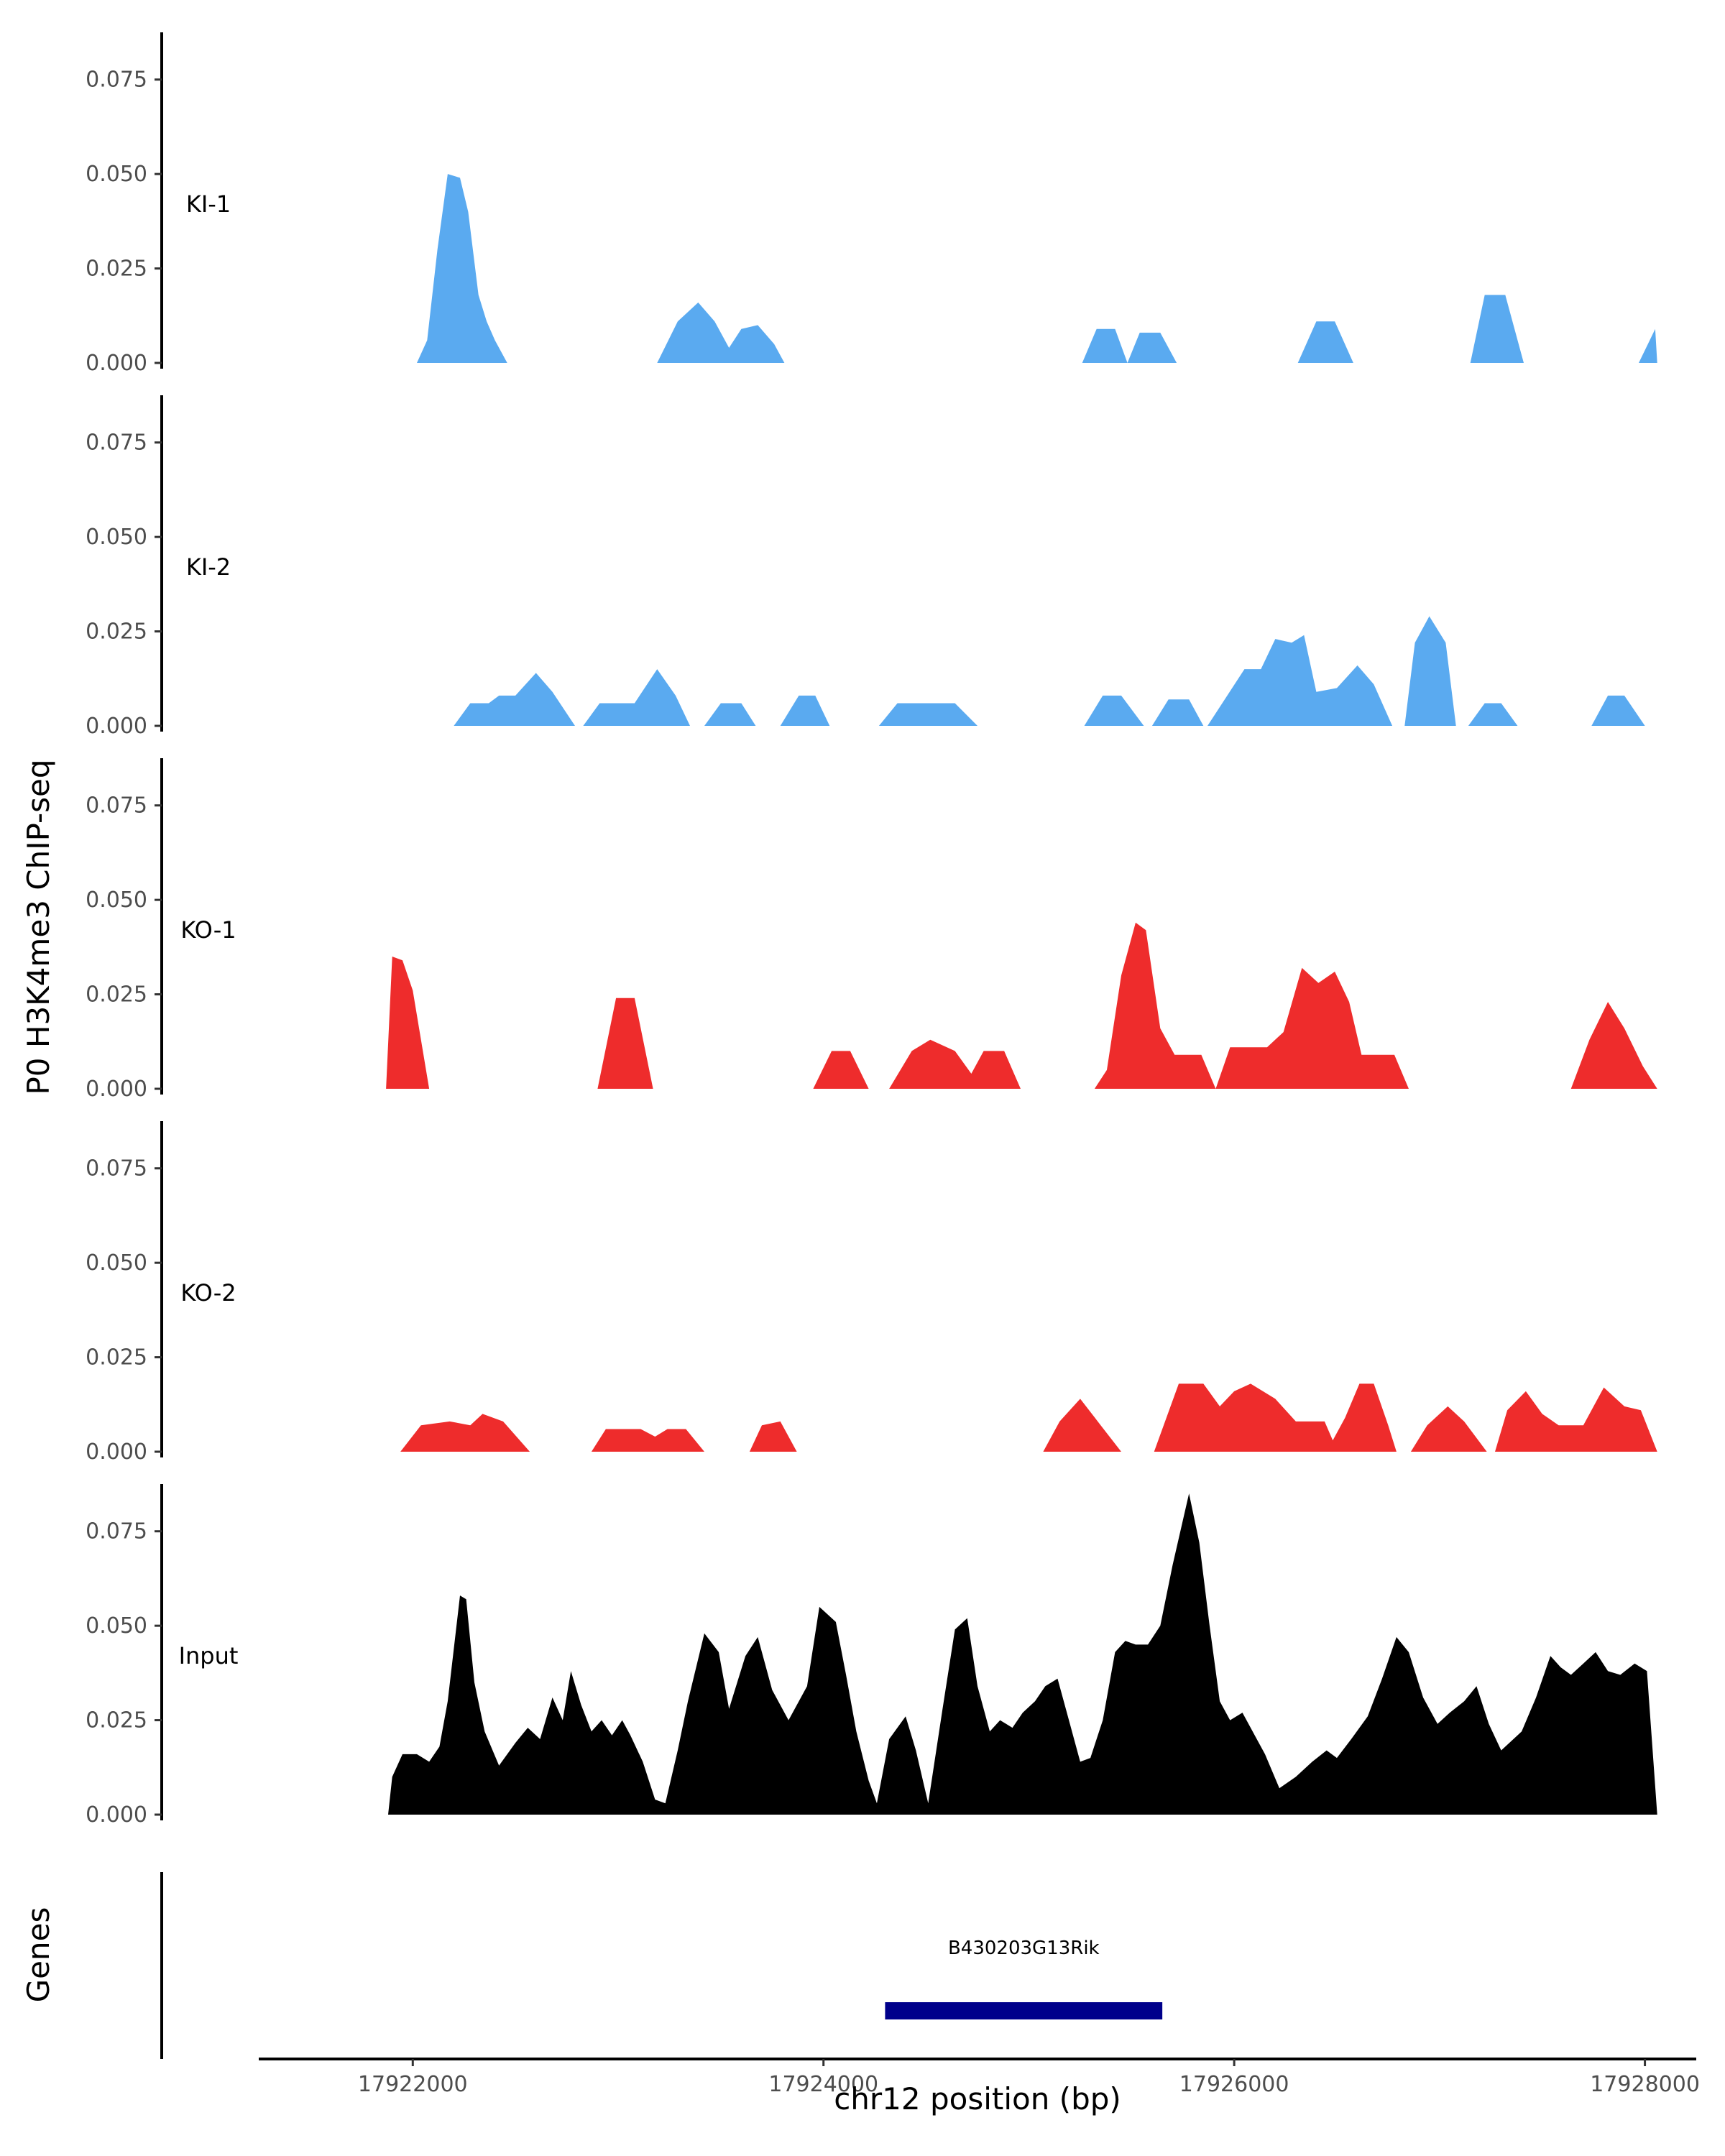  I want to click on track-label: KO-2, so click(208, 1293).